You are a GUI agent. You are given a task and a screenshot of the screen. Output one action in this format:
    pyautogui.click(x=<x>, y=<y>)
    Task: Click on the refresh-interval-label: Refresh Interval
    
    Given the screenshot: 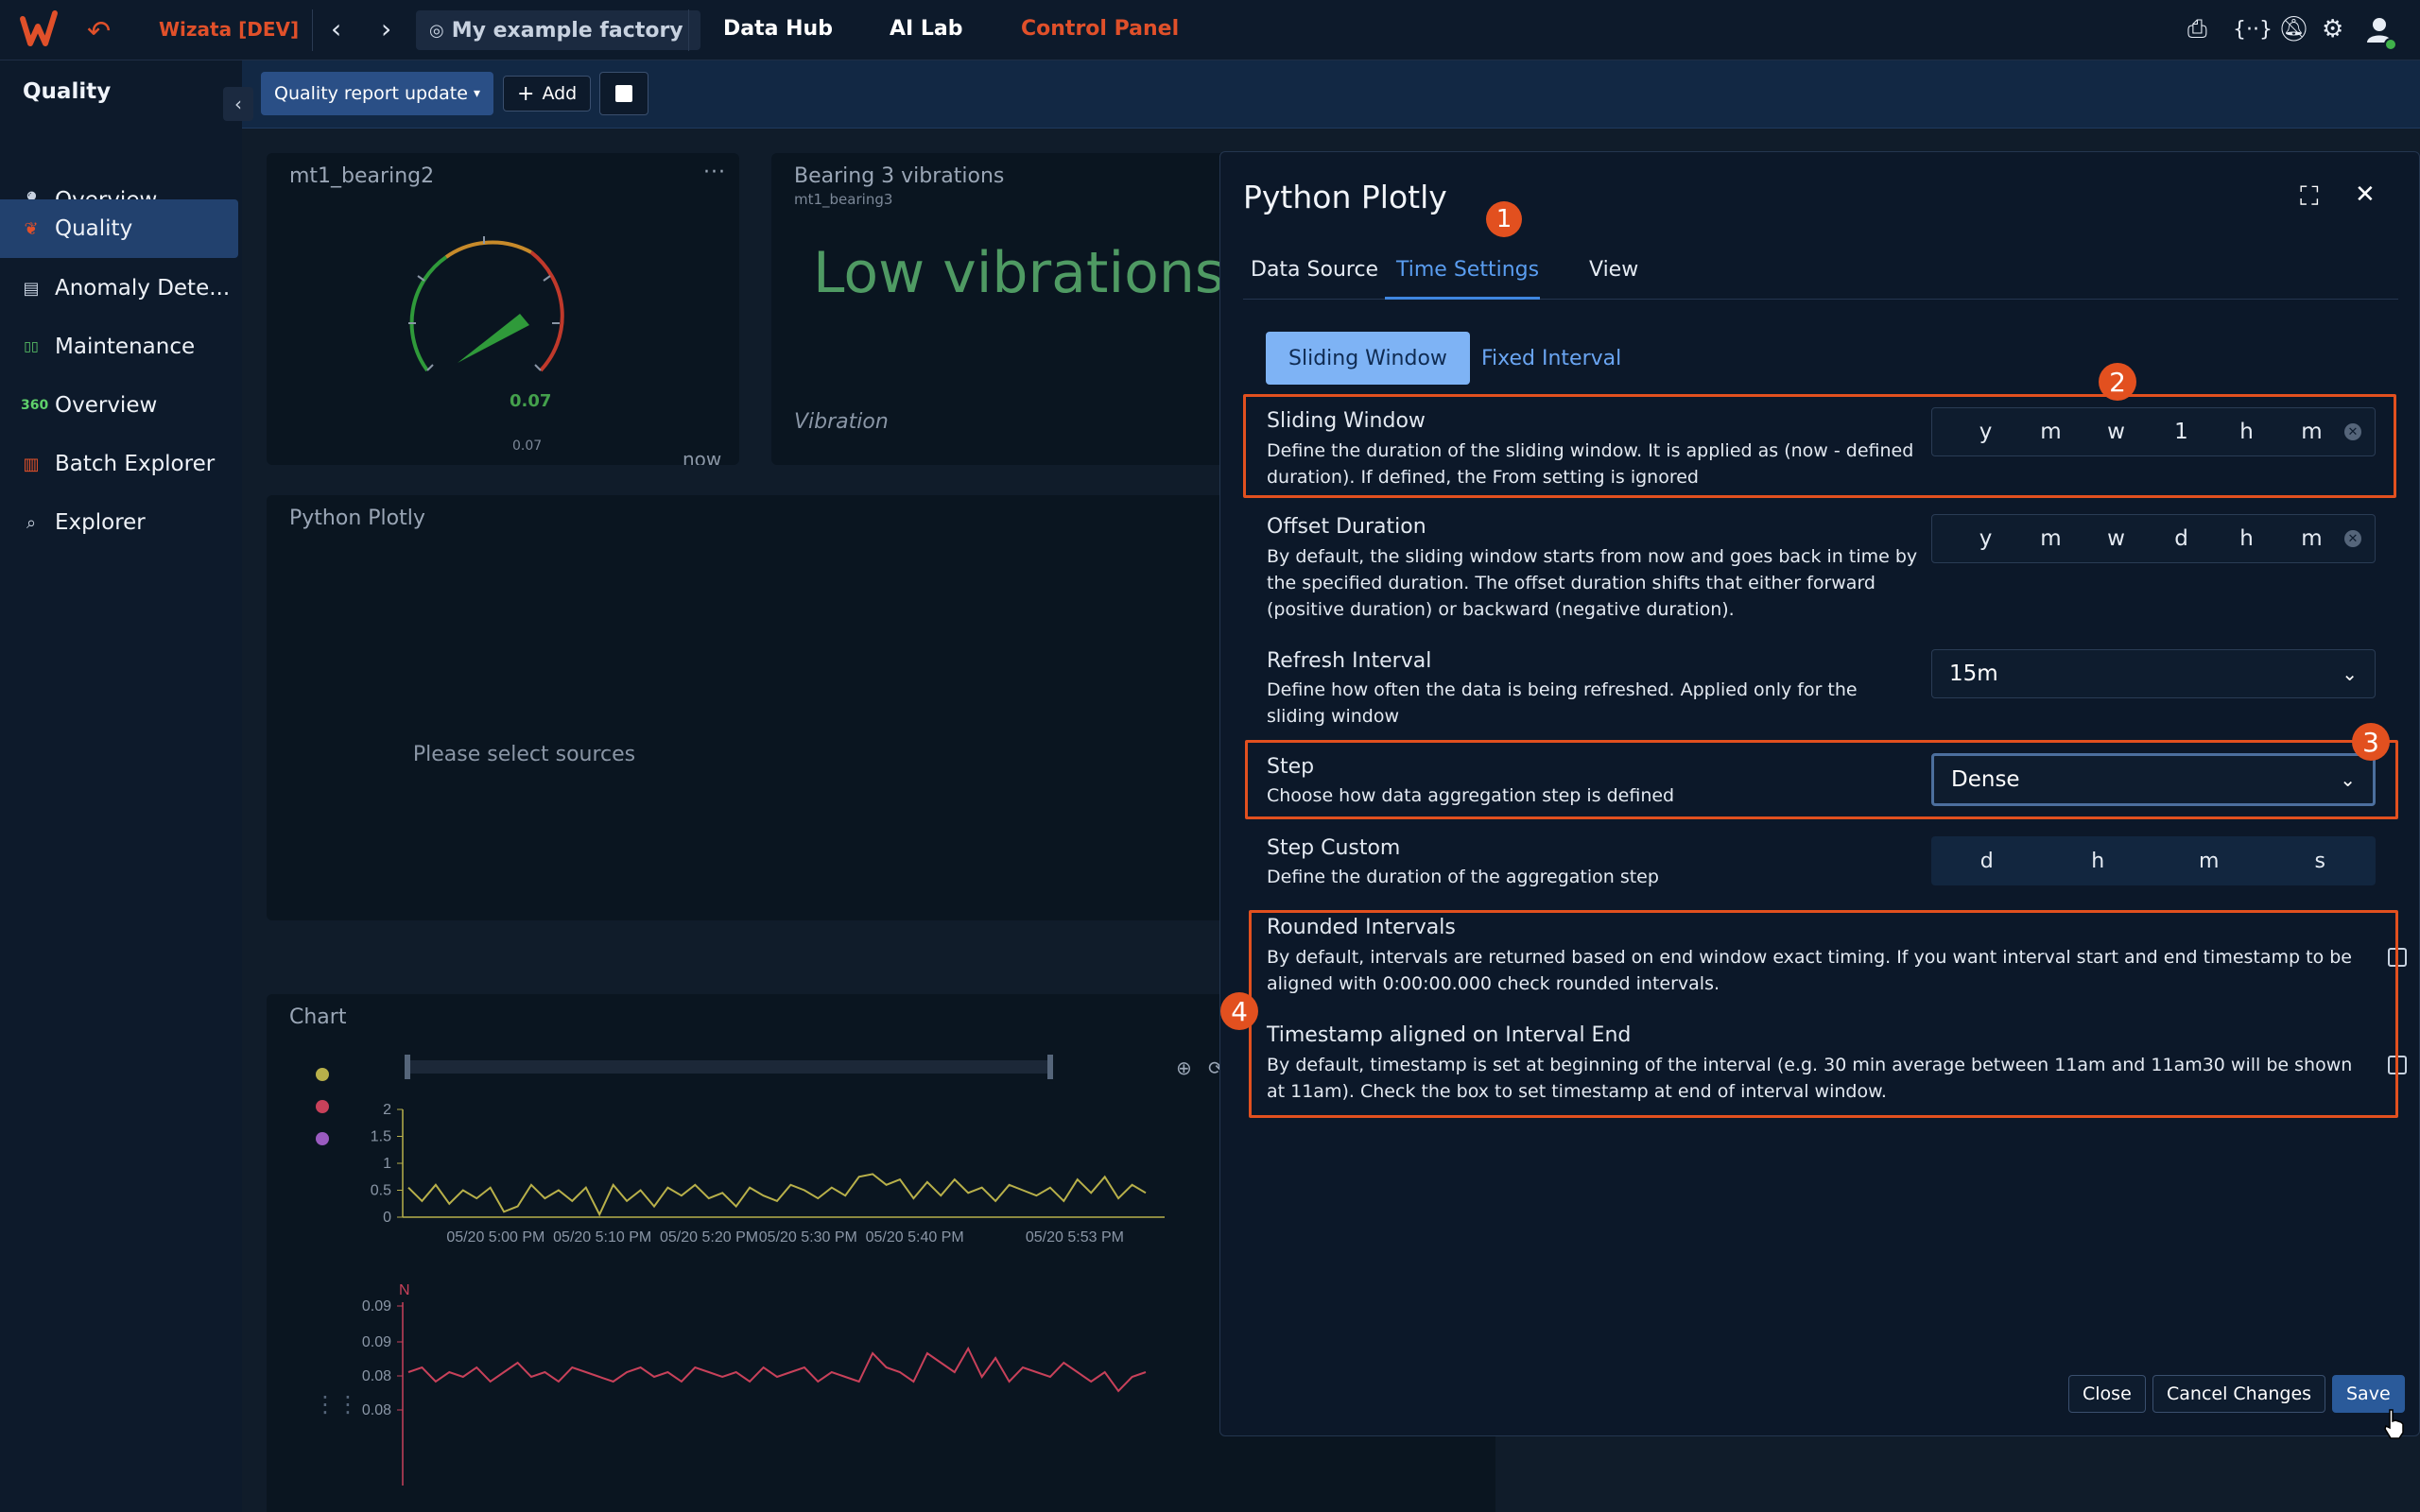 What is the action you would take?
    pyautogui.click(x=1349, y=661)
    